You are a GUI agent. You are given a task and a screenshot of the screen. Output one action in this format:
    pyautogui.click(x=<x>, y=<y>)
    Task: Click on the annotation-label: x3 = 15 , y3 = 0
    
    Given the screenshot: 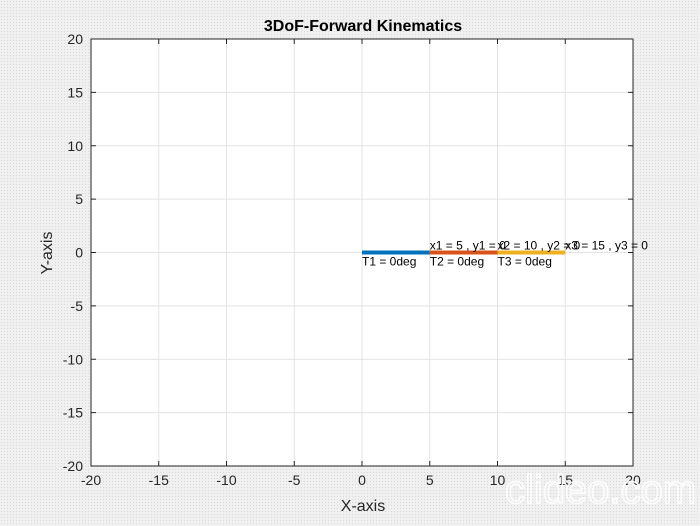 What is the action you would take?
    pyautogui.click(x=606, y=246)
    